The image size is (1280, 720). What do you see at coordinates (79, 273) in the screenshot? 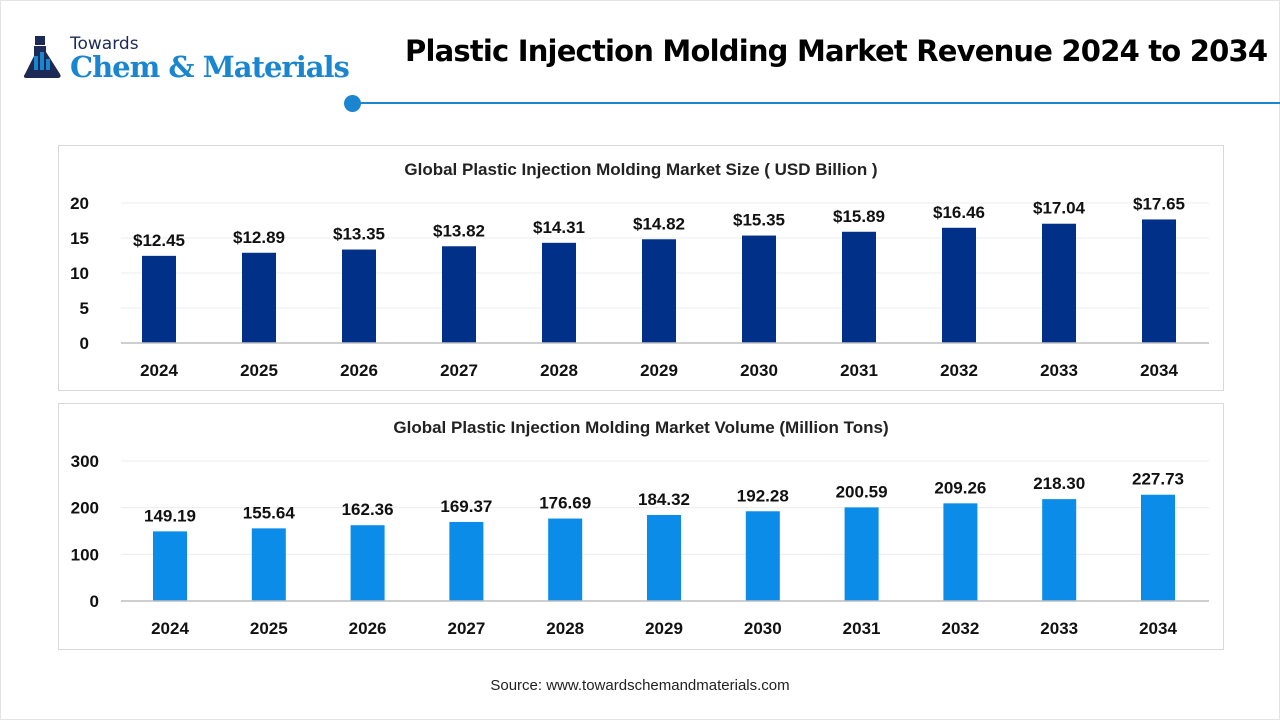
I see `y-tick-label: 10` at bounding box center [79, 273].